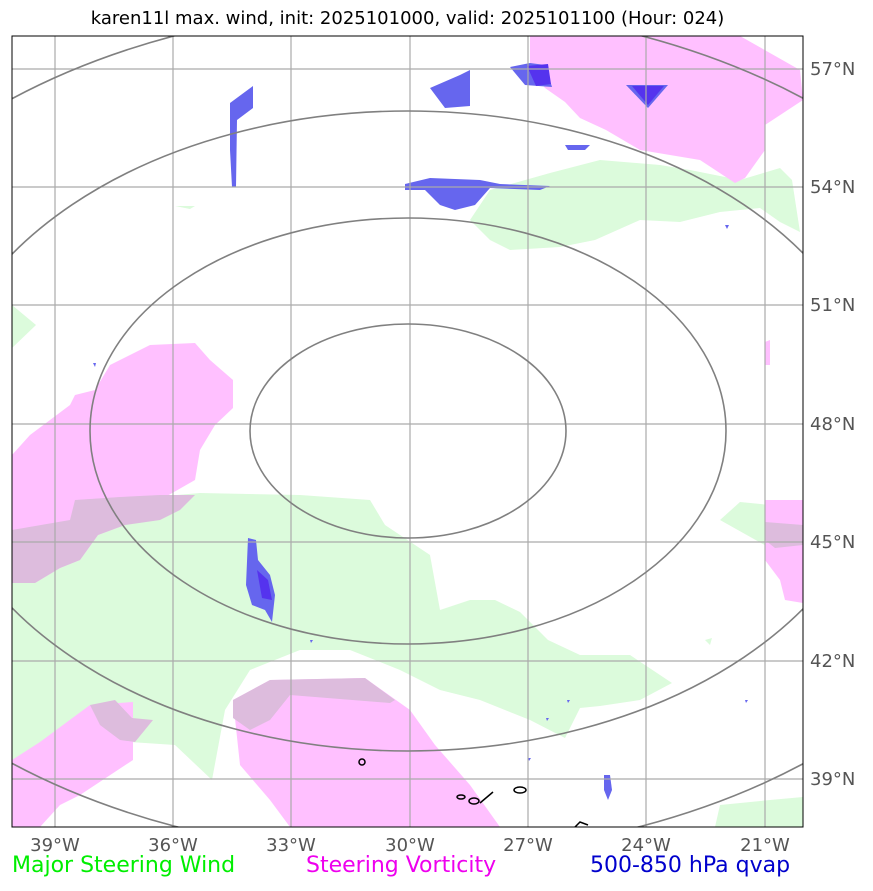 Image resolution: width=873 pixels, height=891 pixels. Describe the element at coordinates (832, 305) in the screenshot. I see `lat-tick: 51°N` at that location.